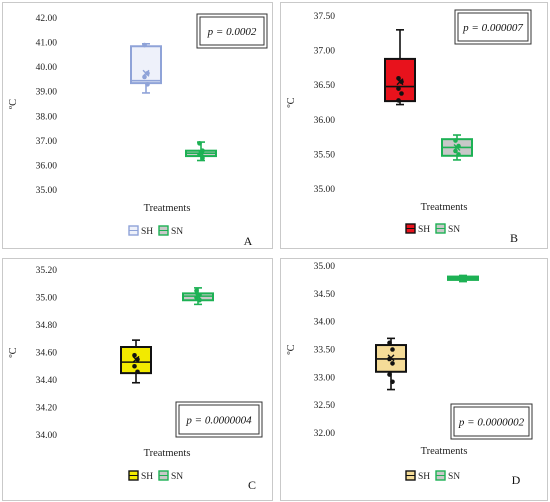  Describe the element at coordinates (47, 44) in the screenshot. I see `y-tick-label: 41.00` at that location.